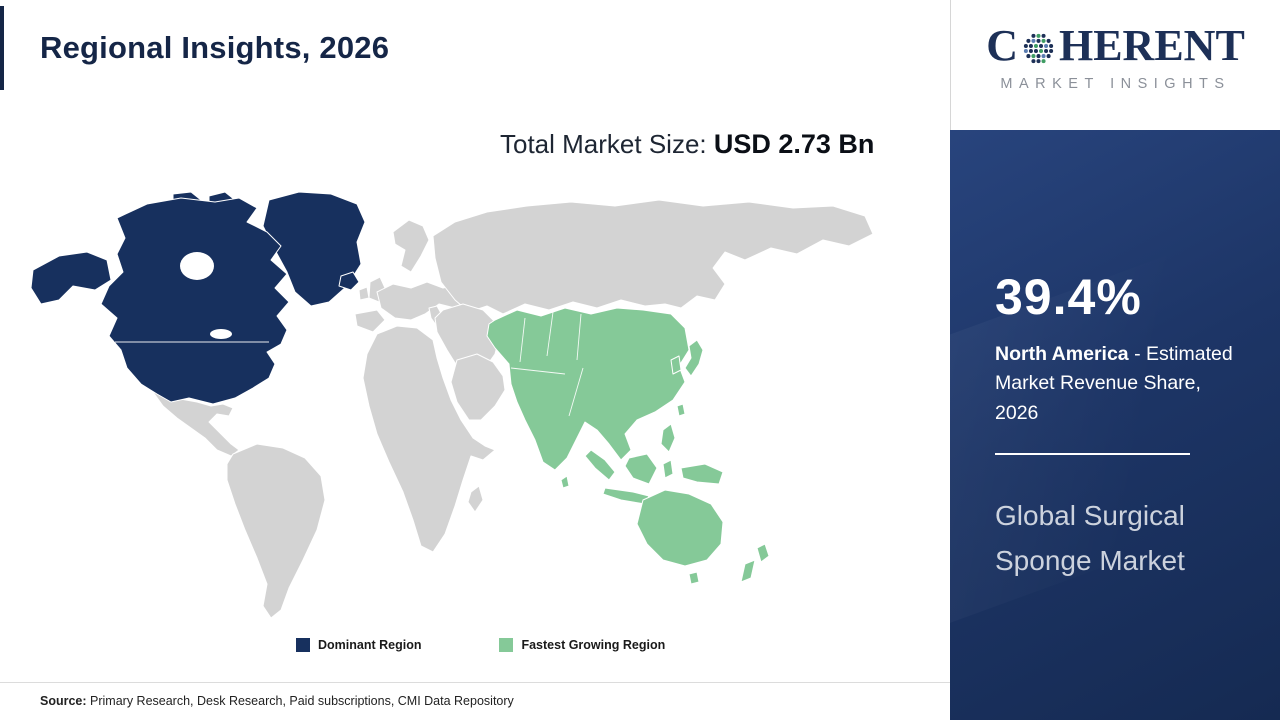  I want to click on country-borders, so click(349, 364).